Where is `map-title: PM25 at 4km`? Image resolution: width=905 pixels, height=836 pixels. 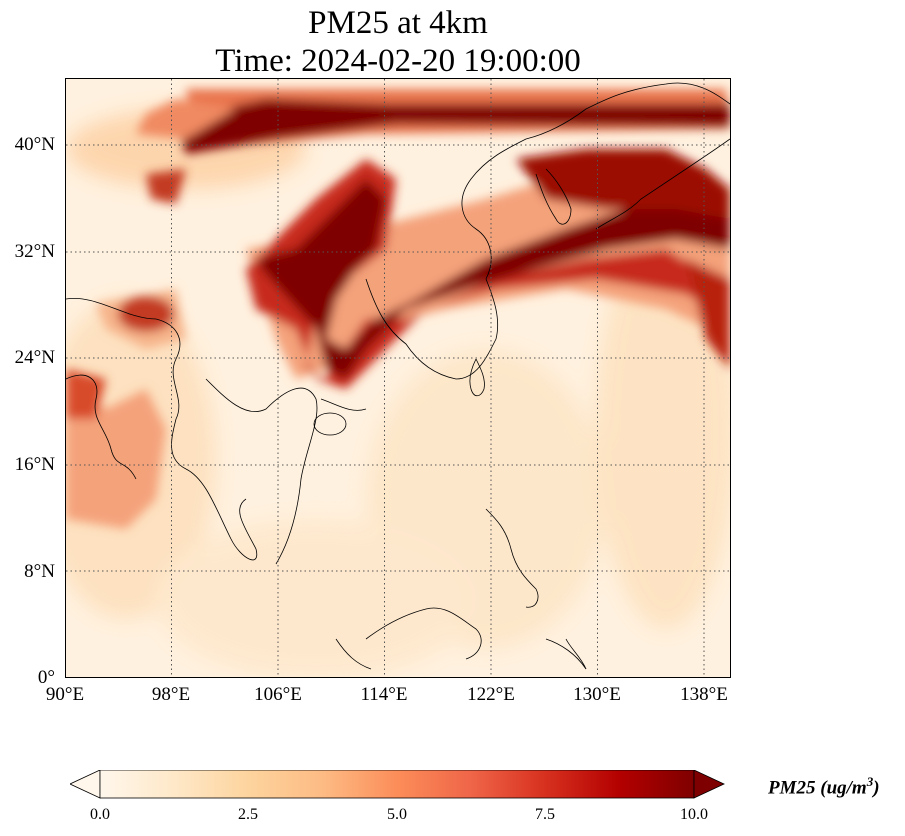 map-title: PM25 at 4km is located at coordinates (398, 23).